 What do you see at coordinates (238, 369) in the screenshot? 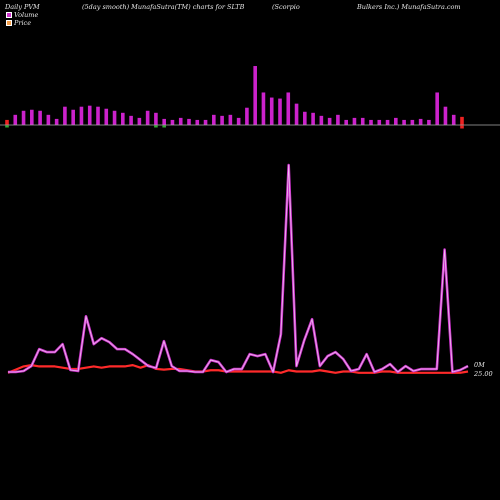
I see `price-line` at bounding box center [238, 369].